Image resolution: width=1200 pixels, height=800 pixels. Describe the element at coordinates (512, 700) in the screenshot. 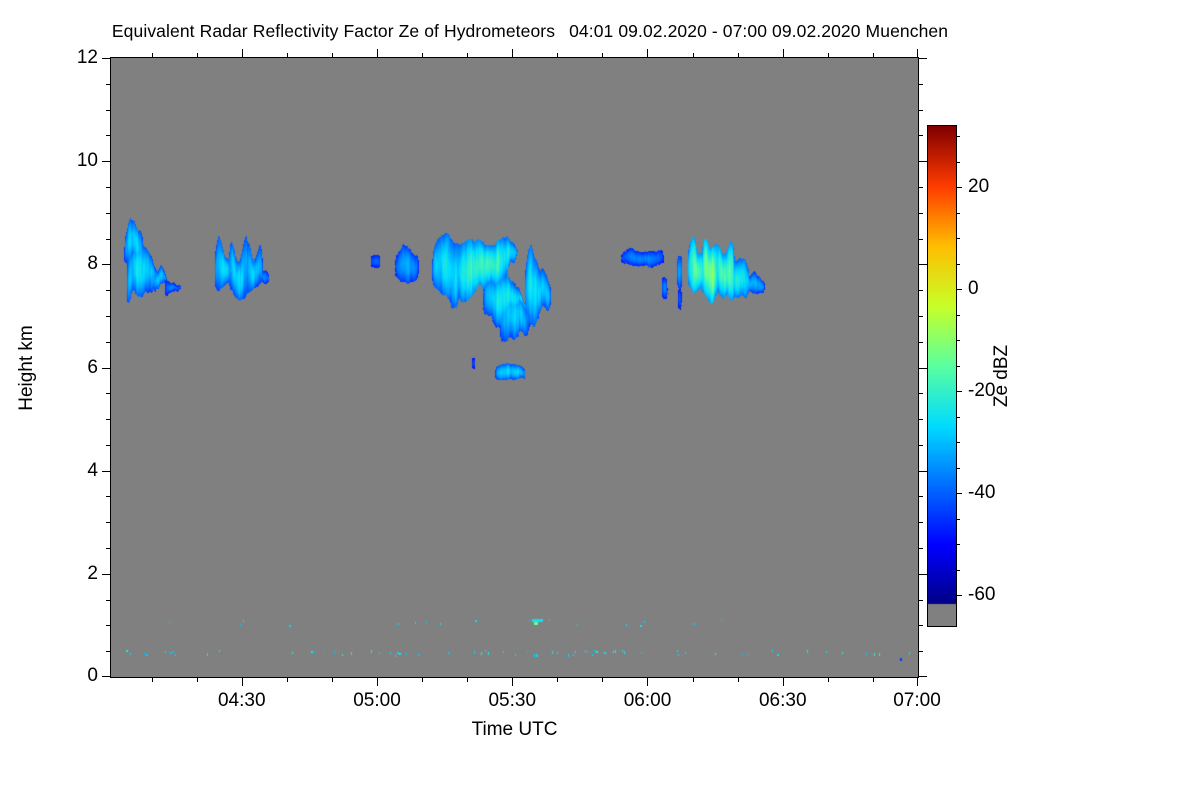

I see `x-tick-label: 05:30` at that location.